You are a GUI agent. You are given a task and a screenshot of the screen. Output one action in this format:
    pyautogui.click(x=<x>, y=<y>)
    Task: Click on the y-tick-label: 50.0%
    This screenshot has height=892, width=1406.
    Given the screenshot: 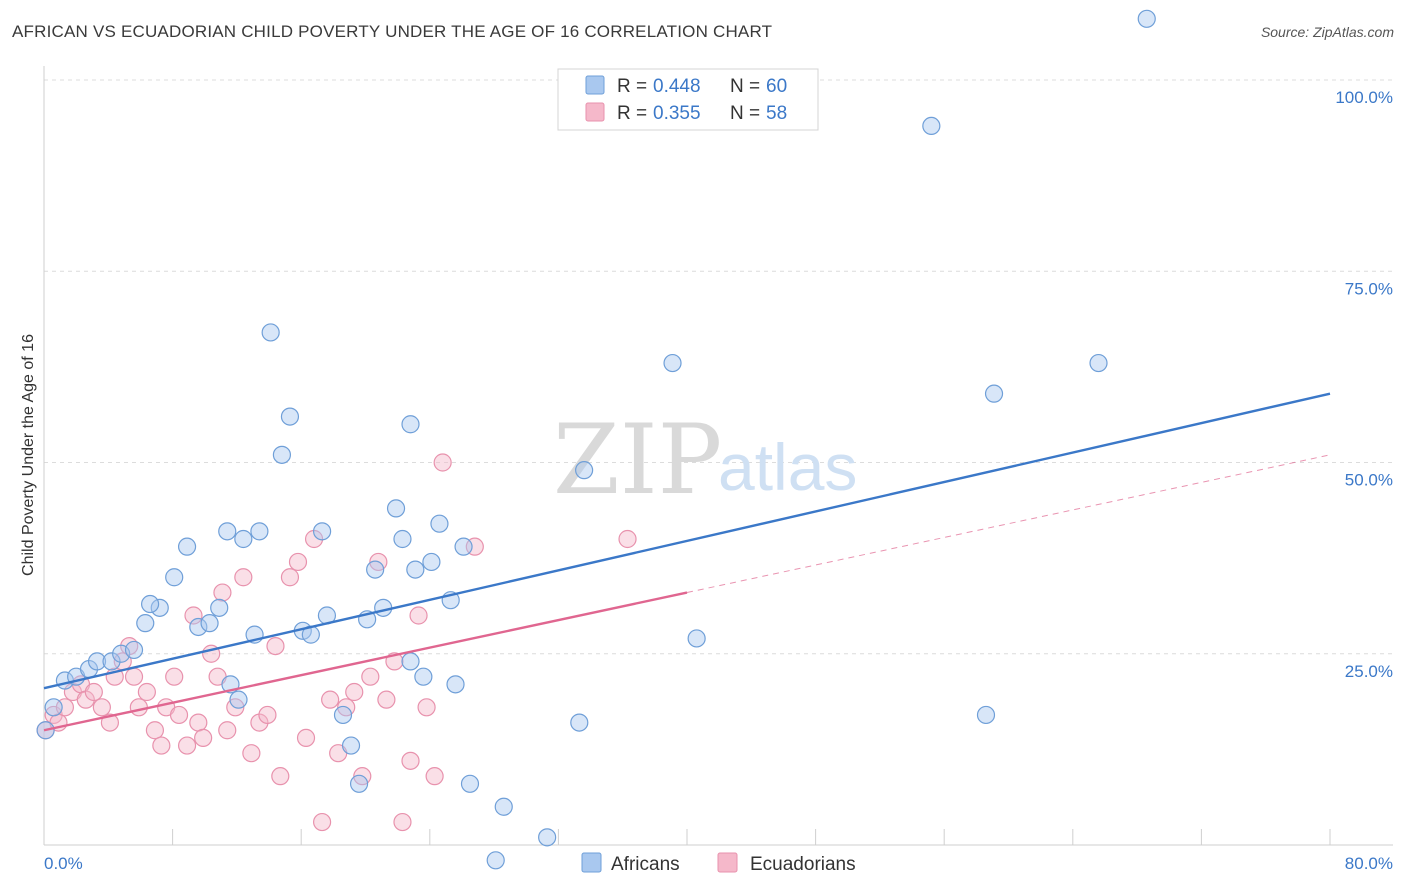 What is the action you would take?
    pyautogui.click(x=1369, y=480)
    